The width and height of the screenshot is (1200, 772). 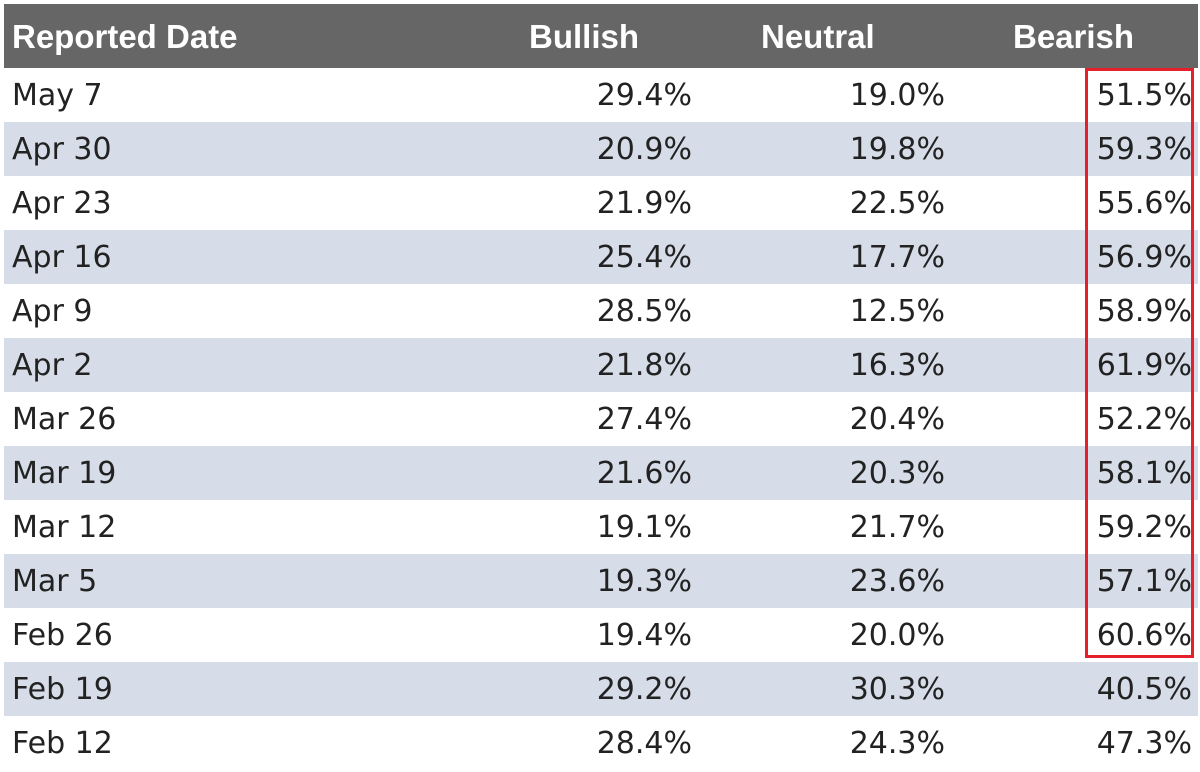 I want to click on table-header: Reported Date Bullish Neutral Bearish, so click(x=601, y=36).